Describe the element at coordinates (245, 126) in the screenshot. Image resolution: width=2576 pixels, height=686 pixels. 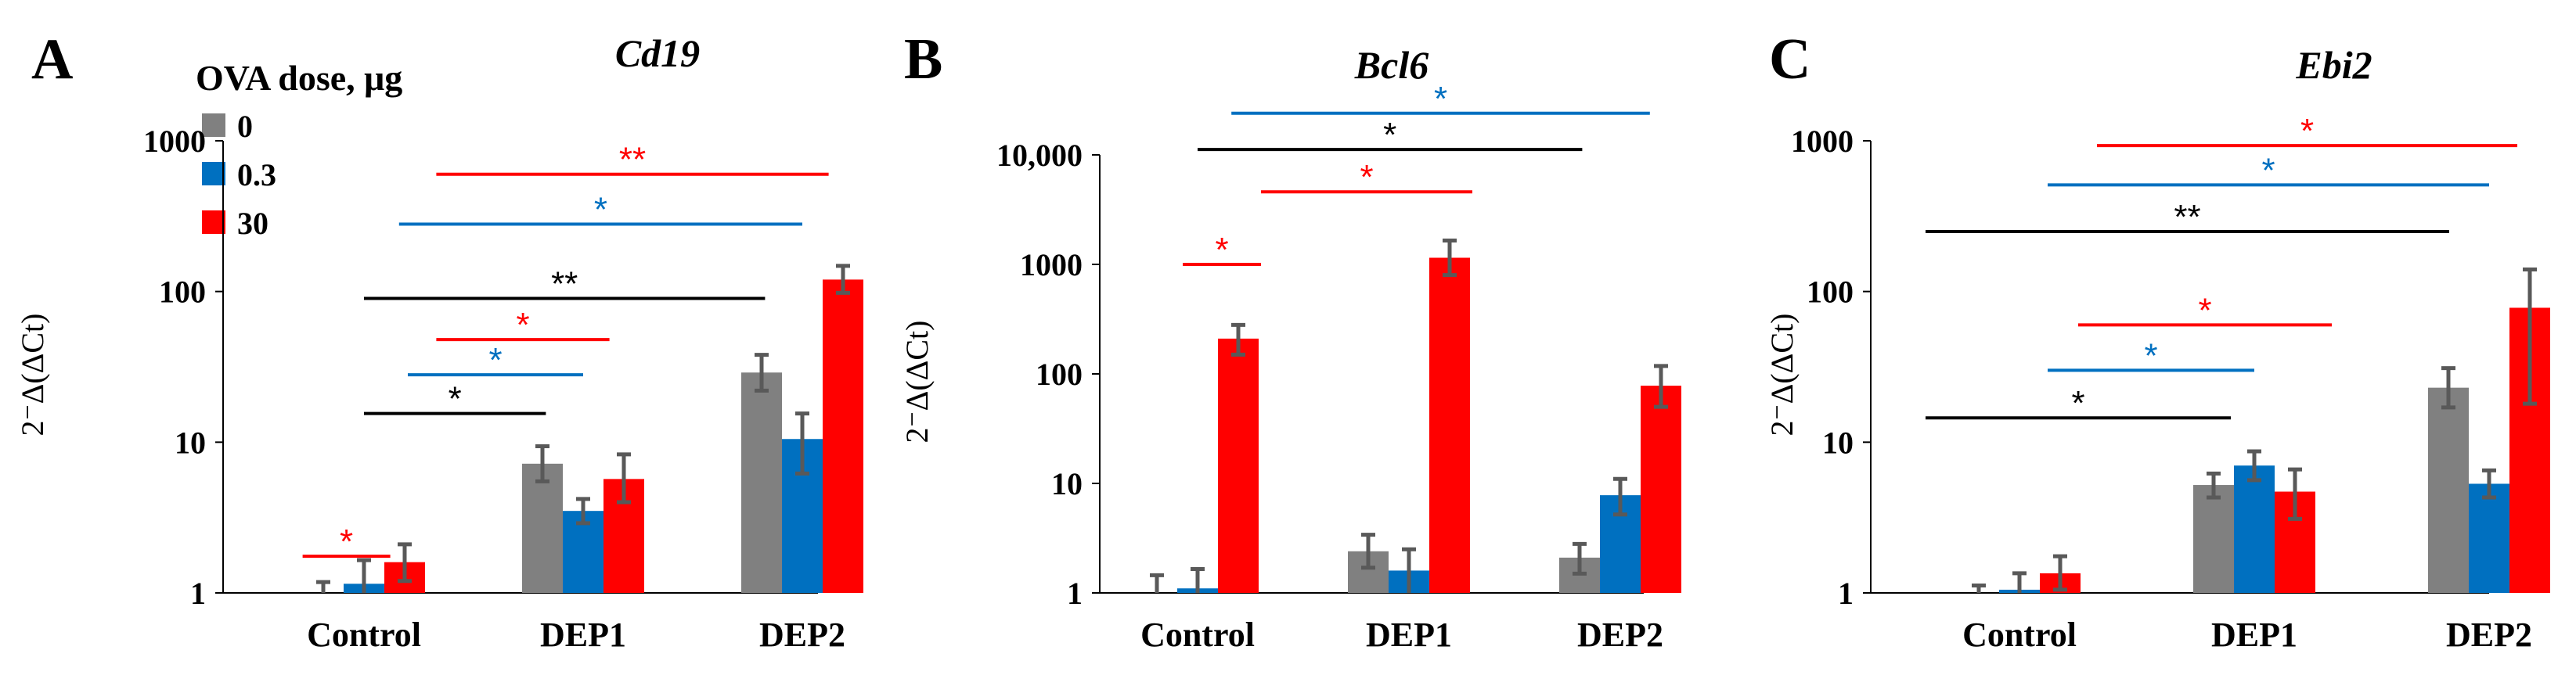
I see `legend-label-0: 0` at that location.